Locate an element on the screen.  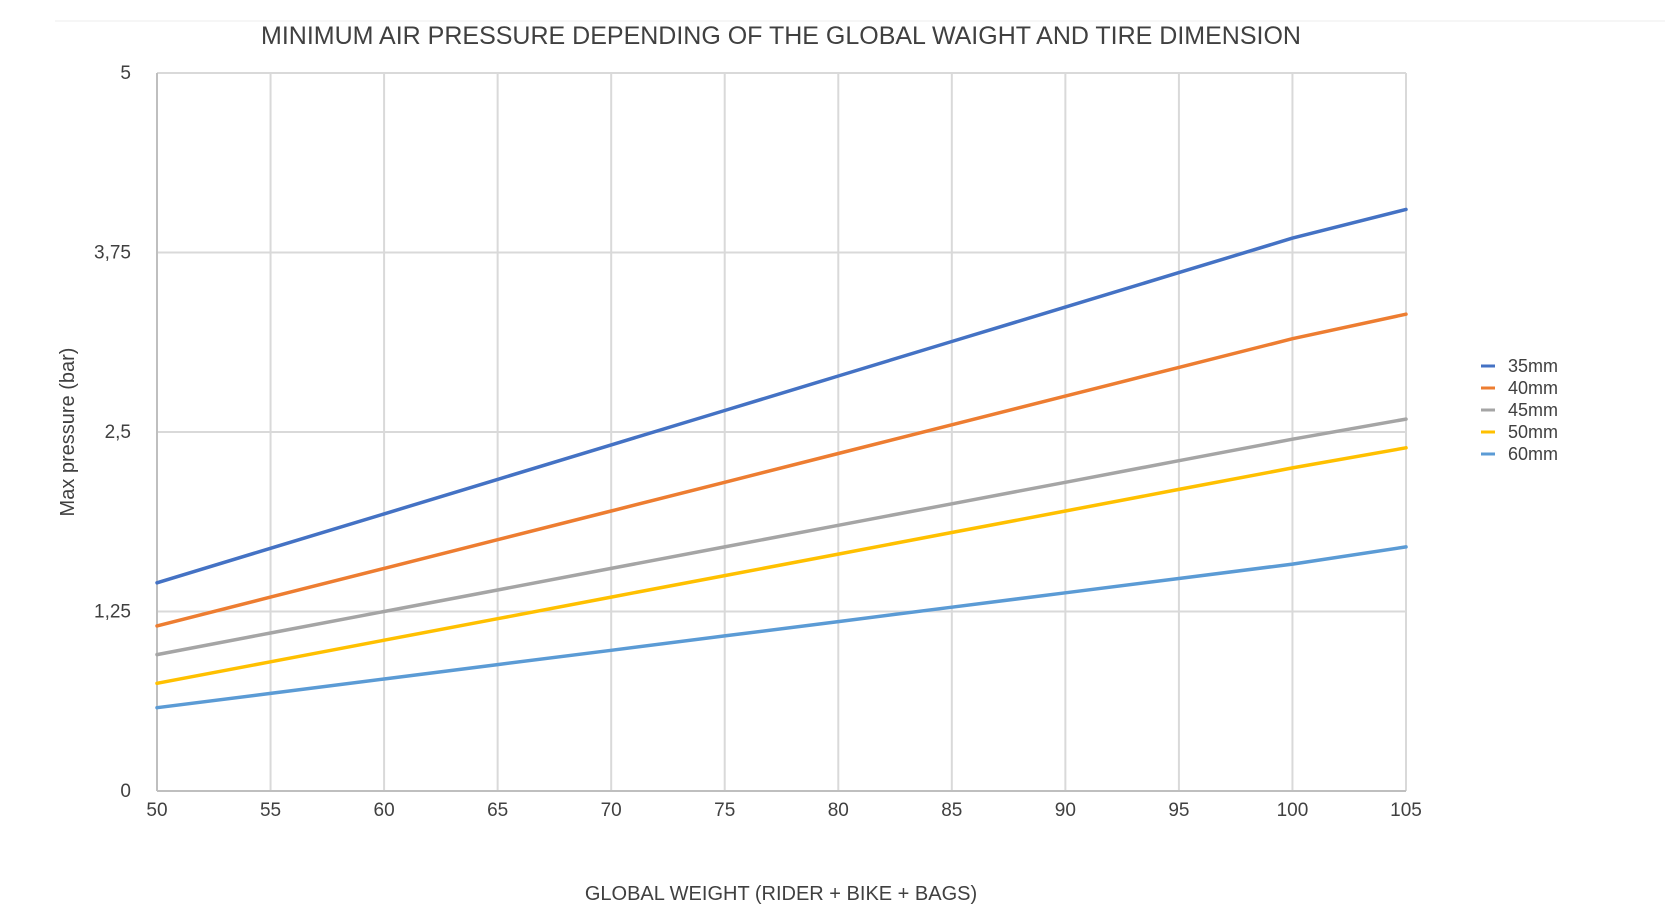
x-tick-label: 60 is located at coordinates (384, 810).